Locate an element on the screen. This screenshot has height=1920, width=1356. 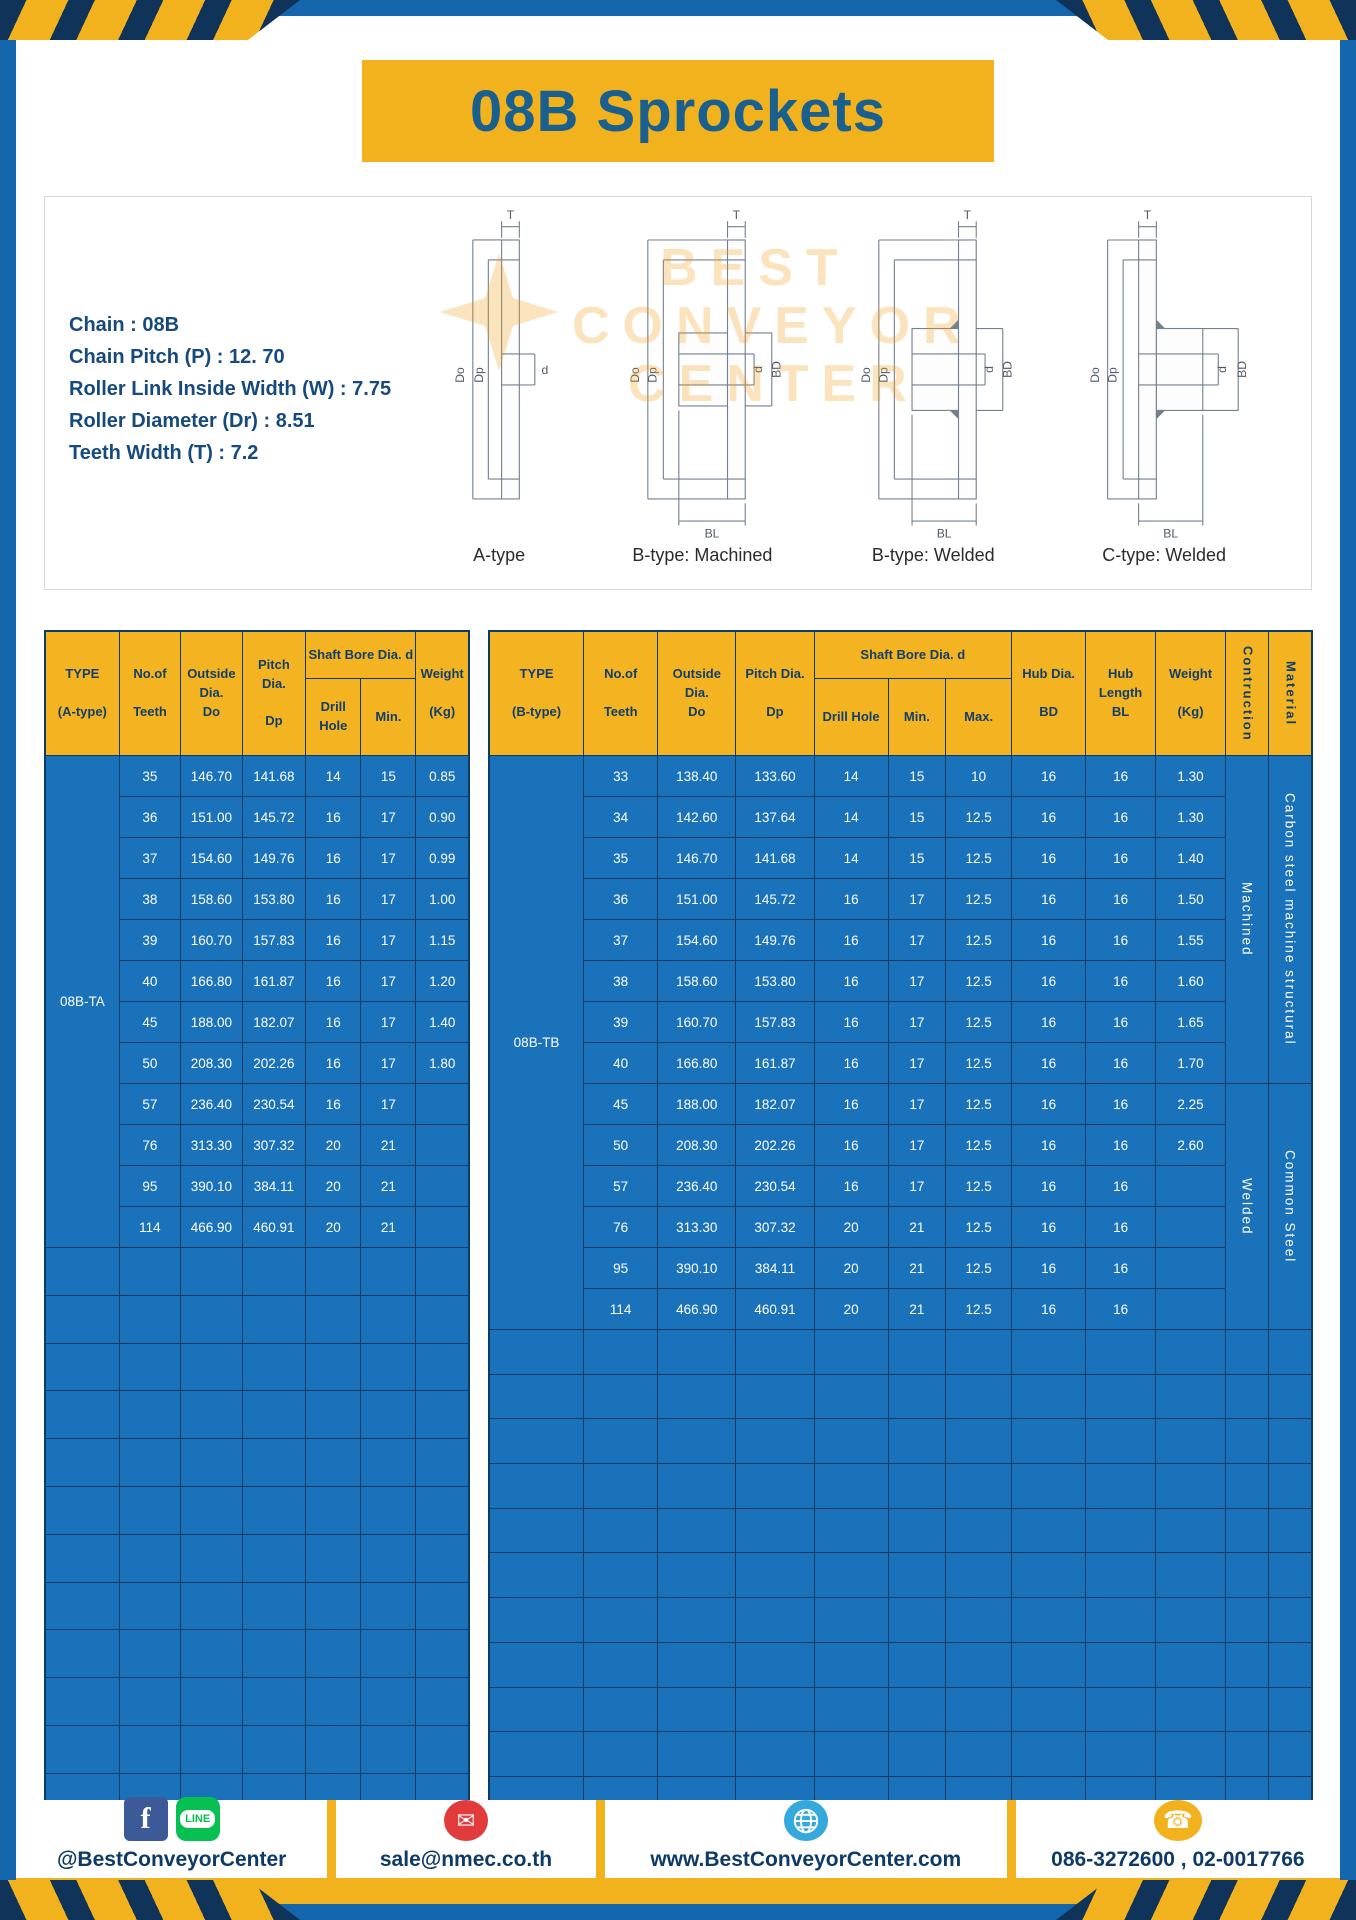
table-row: 40 166.80 161.87 16 17 1.20 is located at coordinates (257, 981).